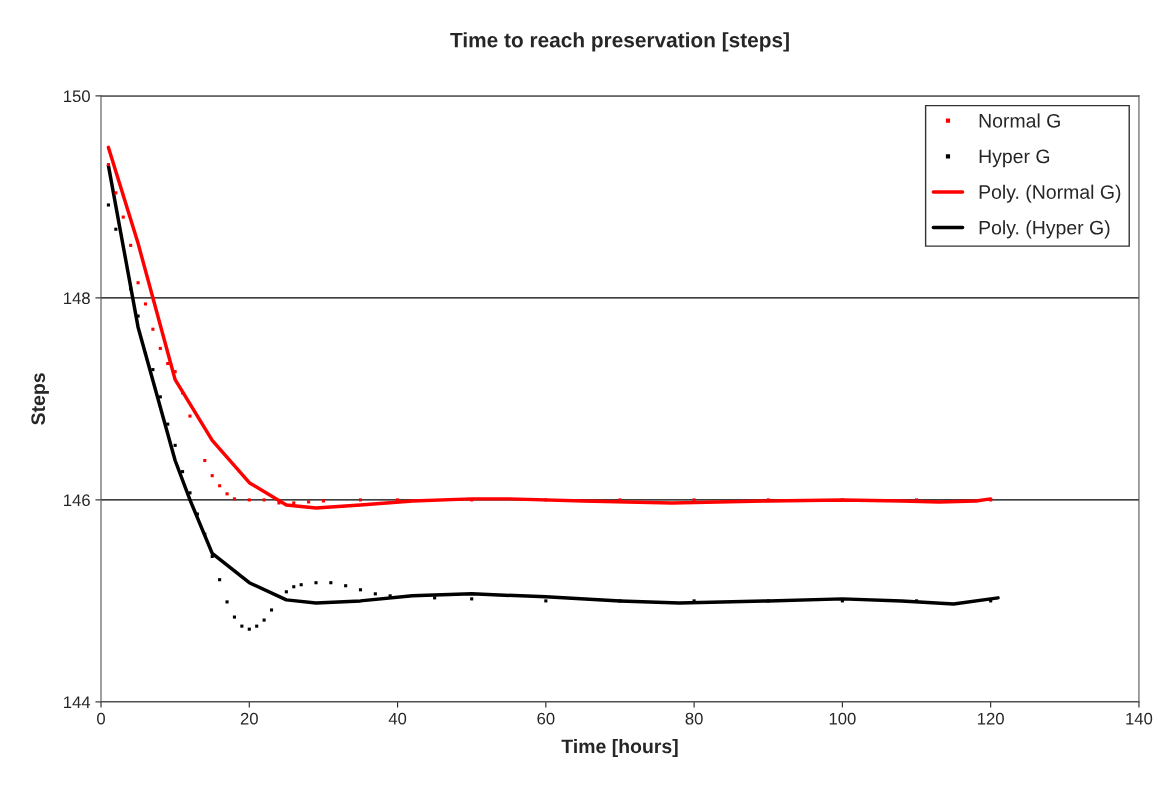 Image resolution: width=1161 pixels, height=786 pixels. What do you see at coordinates (1139, 718) in the screenshot?
I see `x-tick-label: 140` at bounding box center [1139, 718].